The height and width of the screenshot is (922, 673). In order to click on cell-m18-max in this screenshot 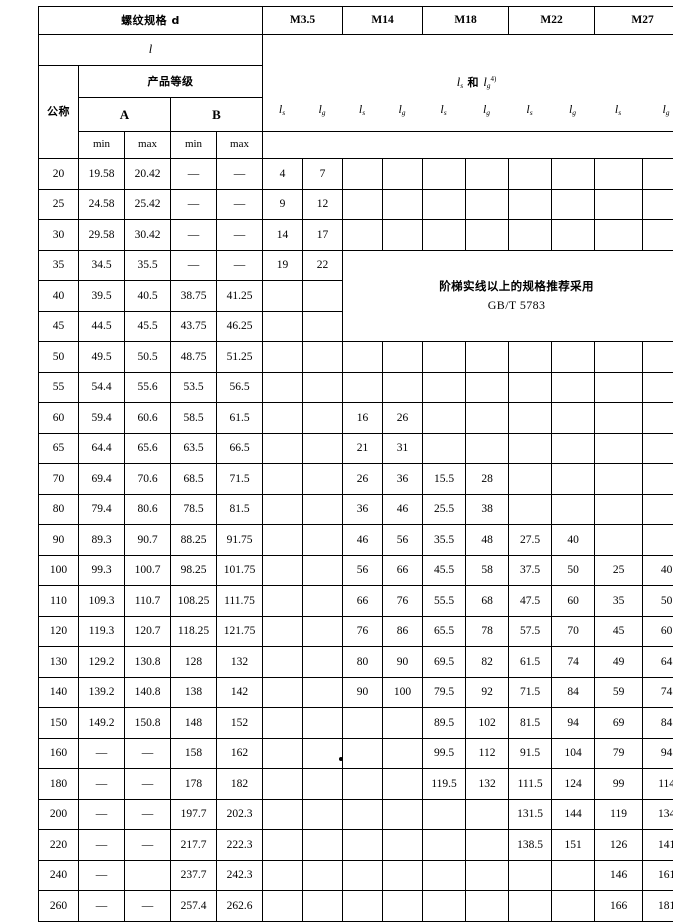, I will do `click(487, 845)`.